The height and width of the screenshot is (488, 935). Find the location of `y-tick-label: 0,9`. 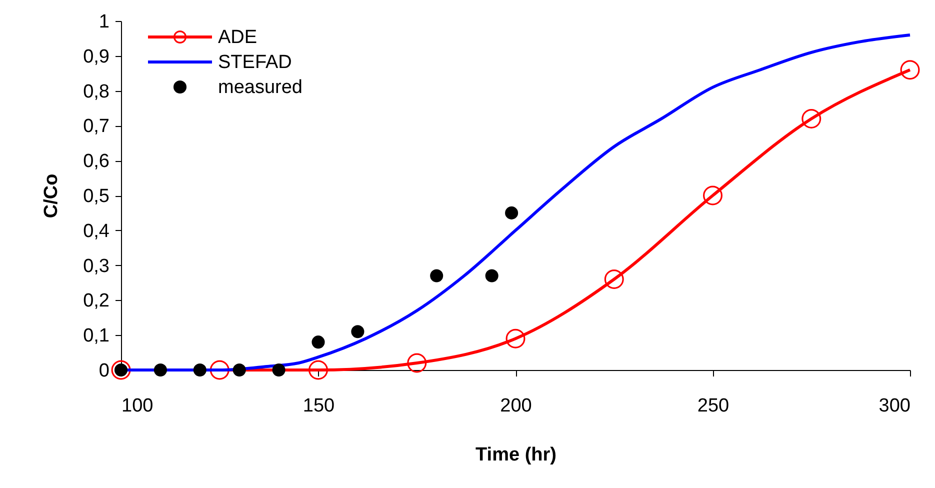

y-tick-label: 0,9 is located at coordinates (96, 57).